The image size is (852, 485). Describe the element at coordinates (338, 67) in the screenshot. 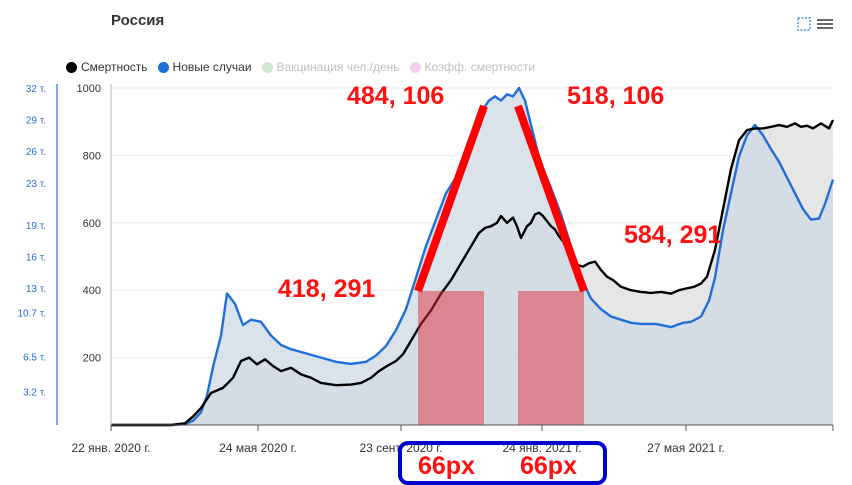

I see `legend-label: Вакцинация чел./день` at that location.